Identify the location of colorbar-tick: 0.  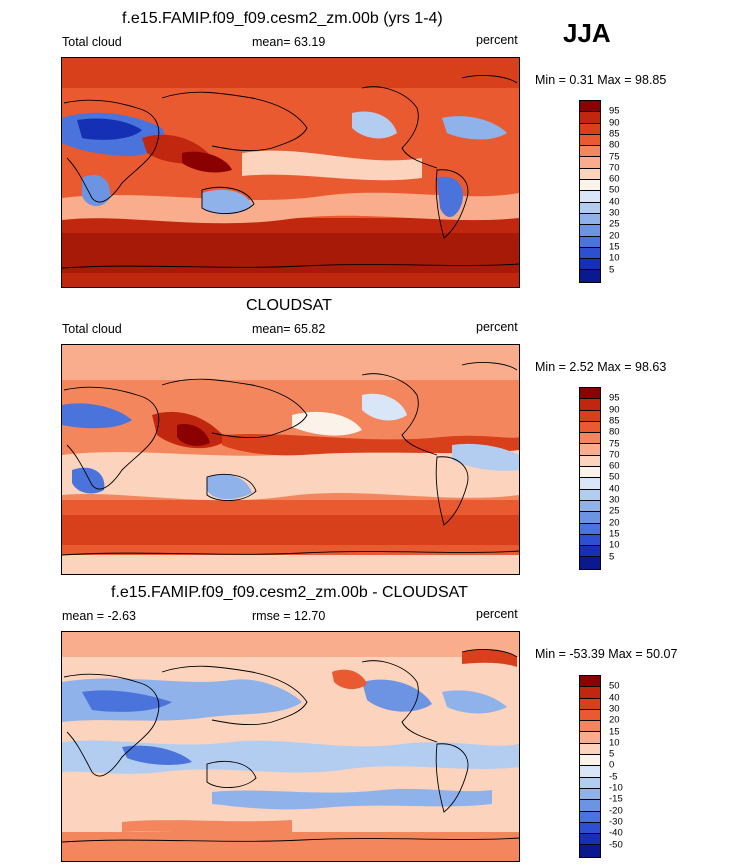
(612, 765).